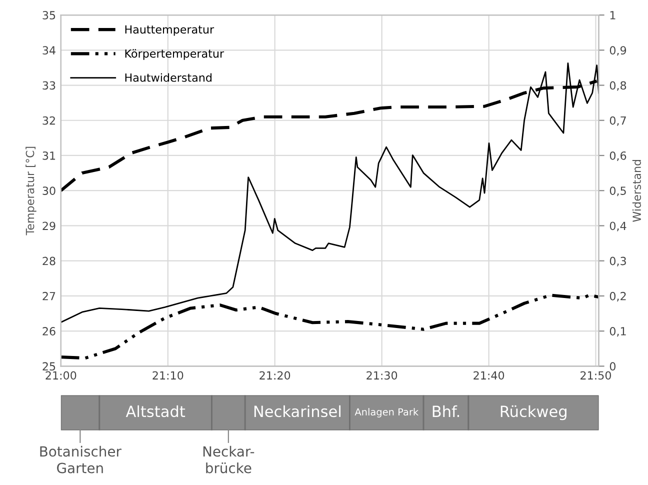  I want to click on y2-axis-title: Widerstand, so click(636, 191).